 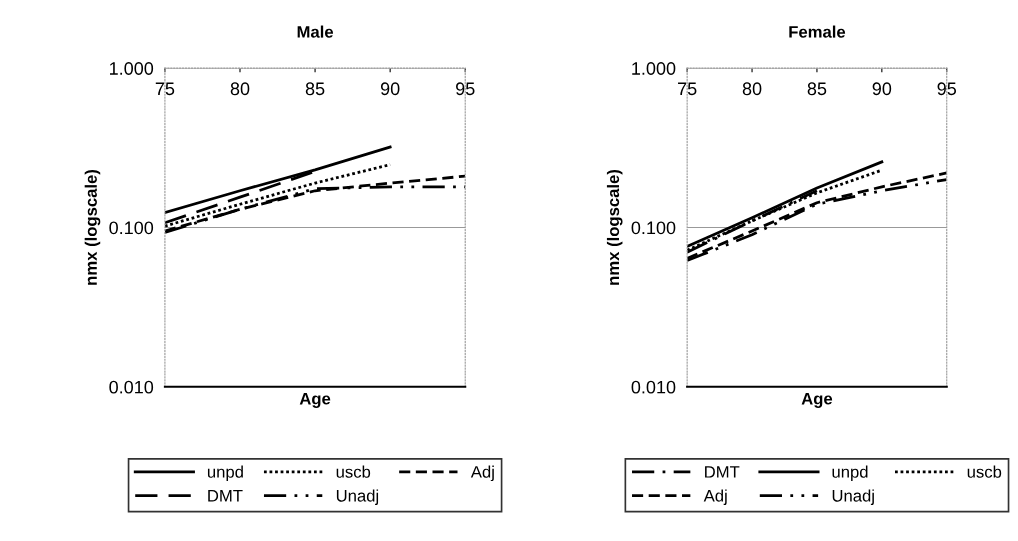 I want to click on chart-title: Male, so click(x=315, y=31).